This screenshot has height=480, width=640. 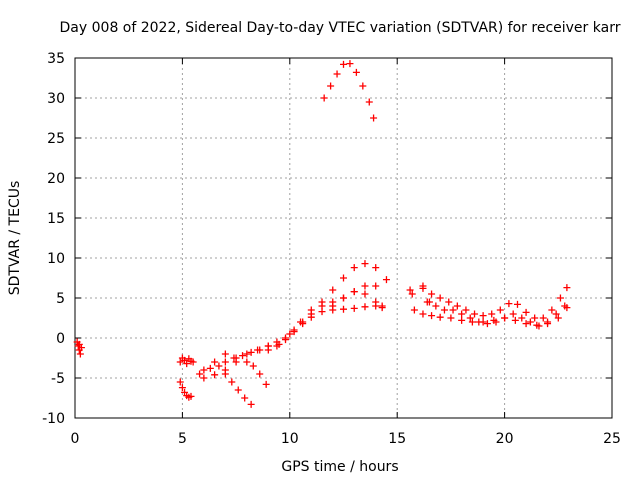 What do you see at coordinates (182, 439) in the screenshot?
I see `x-tick-label: 5` at bounding box center [182, 439].